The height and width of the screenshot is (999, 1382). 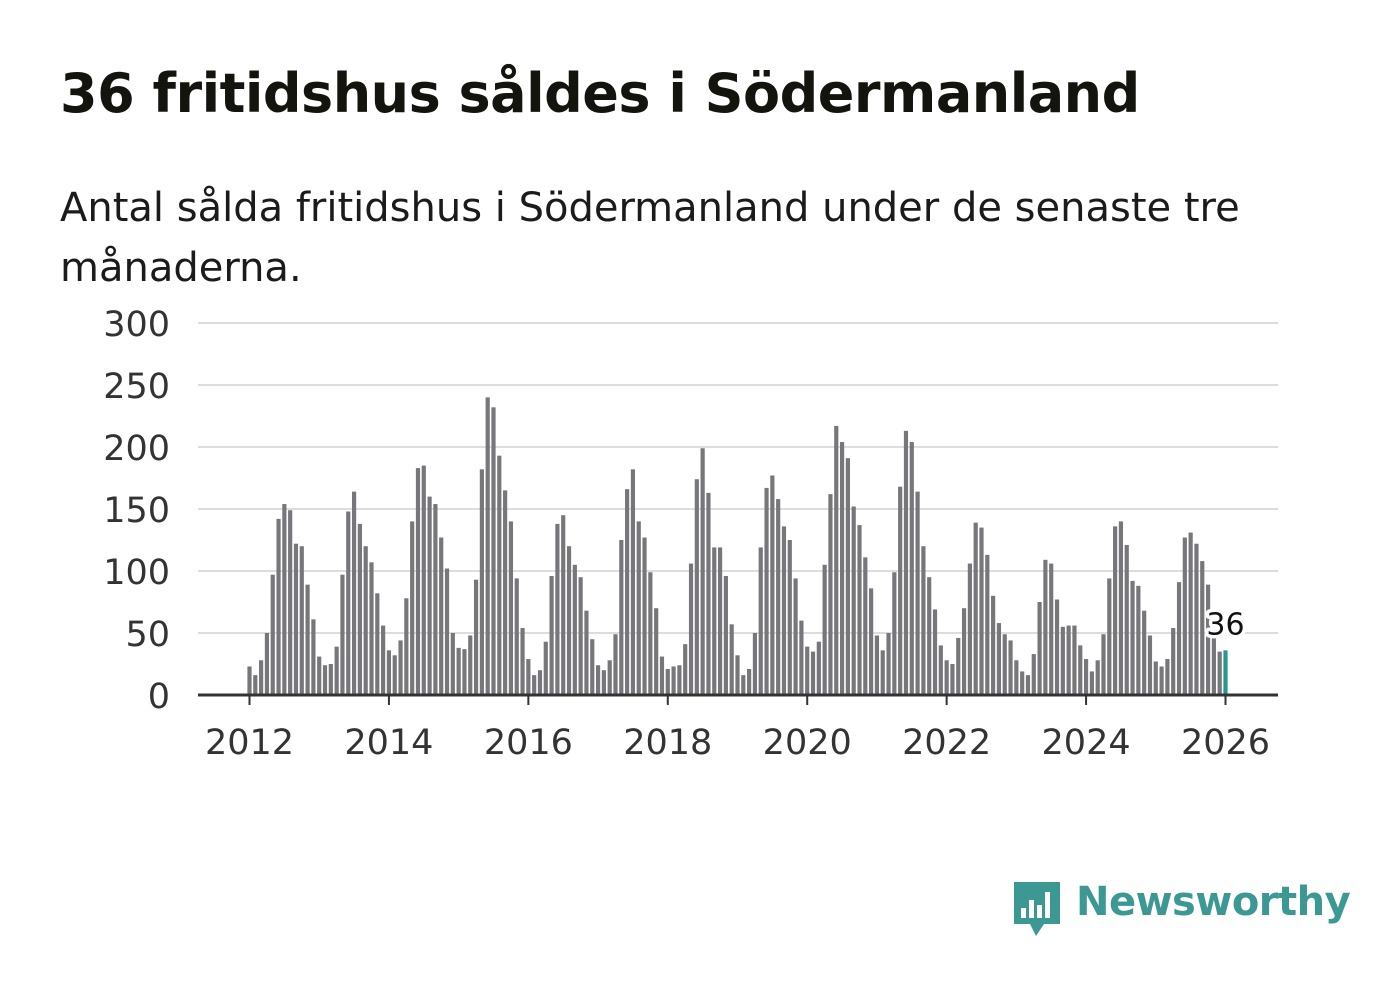 What do you see at coordinates (388, 743) in the screenshot?
I see `x-tick-label: 2014` at bounding box center [388, 743].